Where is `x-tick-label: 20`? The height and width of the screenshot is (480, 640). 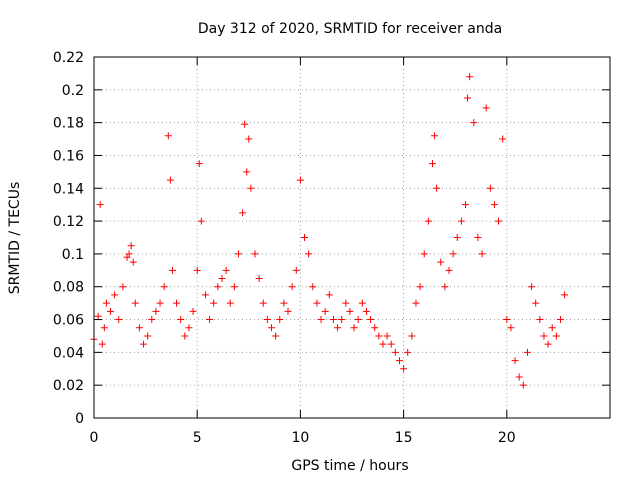
x-tick-label: 20 is located at coordinates (507, 438).